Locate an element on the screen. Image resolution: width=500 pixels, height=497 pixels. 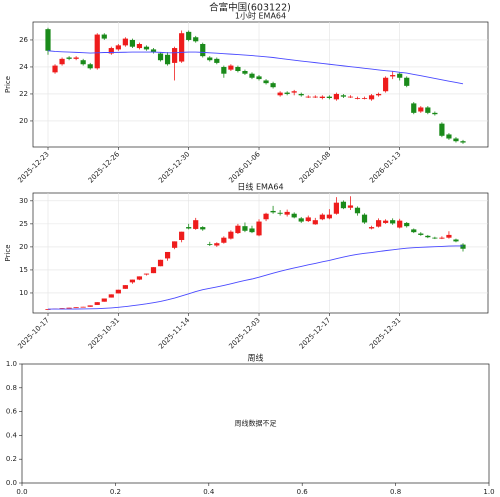
chart-title: 1小时 EMA64 is located at coordinates (260, 16).